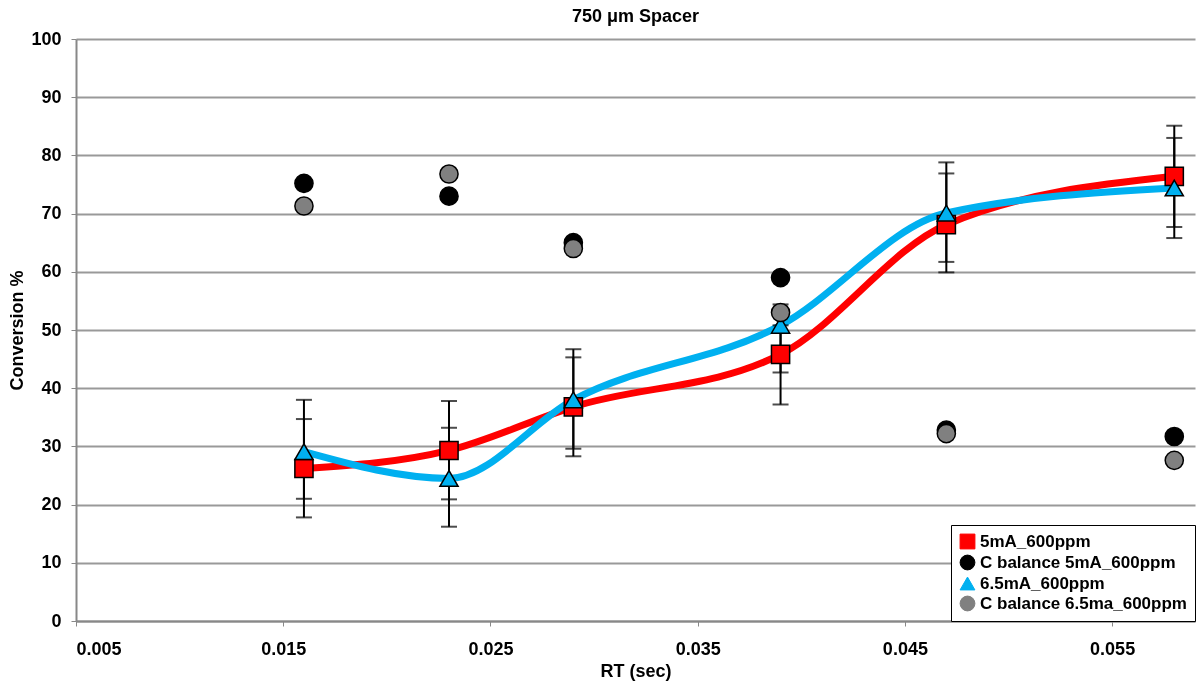 The height and width of the screenshot is (686, 1199). What do you see at coordinates (1035, 541) in the screenshot?
I see `legend-label: 5mA_600ppm` at bounding box center [1035, 541].